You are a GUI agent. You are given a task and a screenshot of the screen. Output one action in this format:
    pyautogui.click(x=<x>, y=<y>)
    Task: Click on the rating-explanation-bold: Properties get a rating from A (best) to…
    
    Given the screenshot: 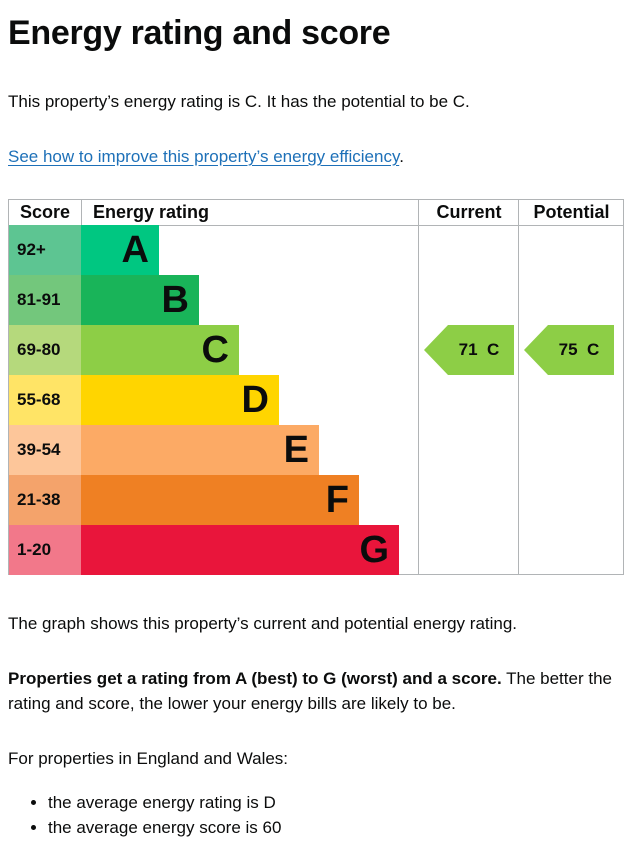 What is the action you would take?
    pyautogui.click(x=255, y=678)
    